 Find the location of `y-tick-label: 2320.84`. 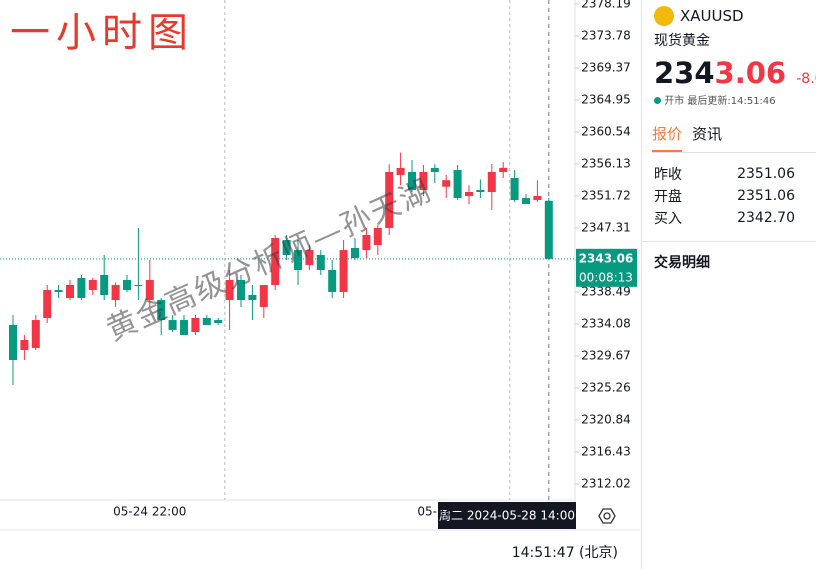

y-tick-label: 2320.84 is located at coordinates (606, 419).